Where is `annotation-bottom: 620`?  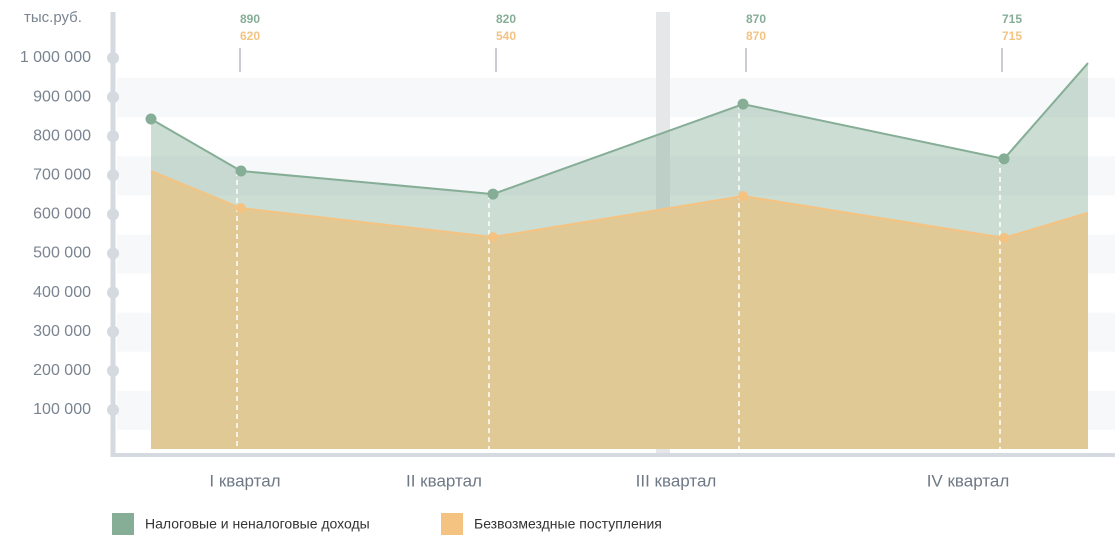
annotation-bottom: 620 is located at coordinates (250, 36).